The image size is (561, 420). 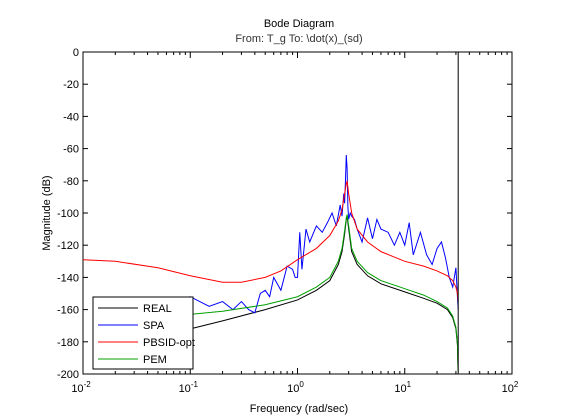 I want to click on legend-label-real: REAL, so click(x=157, y=309).